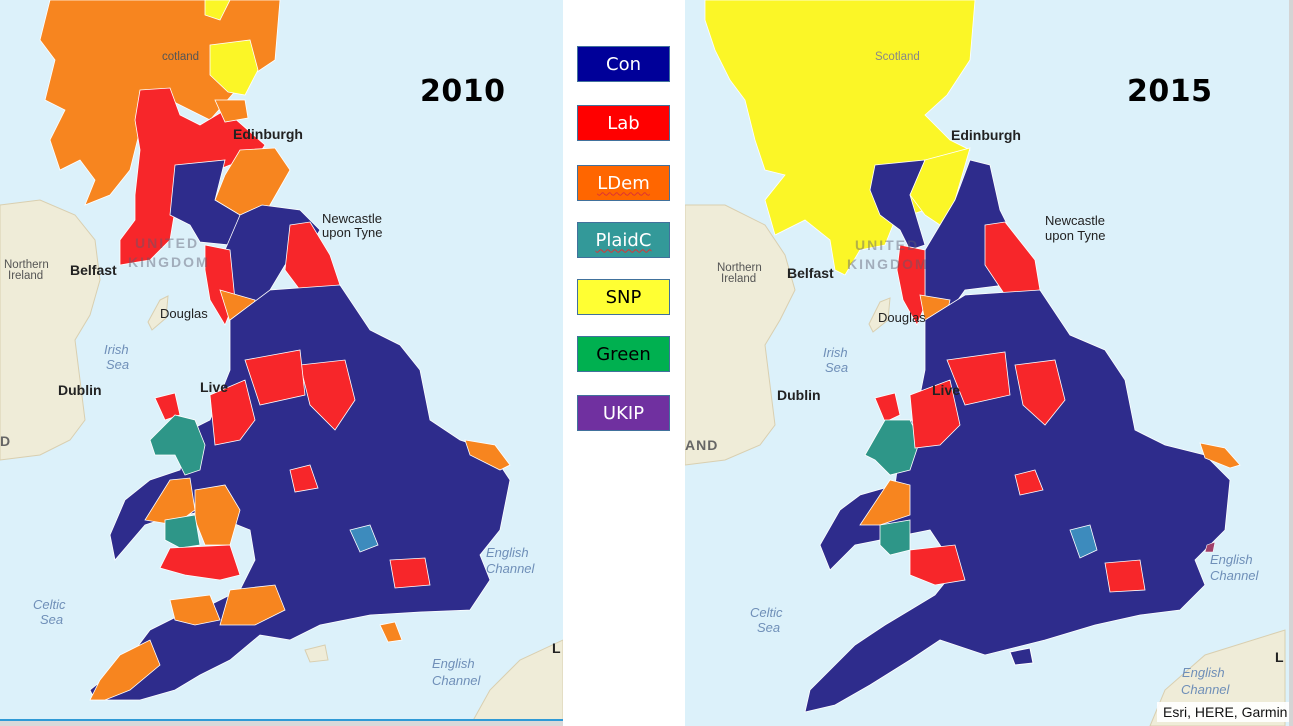 This screenshot has height=726, width=1293. What do you see at coordinates (5, 441) in the screenshot?
I see `label-ireland-partial: D` at bounding box center [5, 441].